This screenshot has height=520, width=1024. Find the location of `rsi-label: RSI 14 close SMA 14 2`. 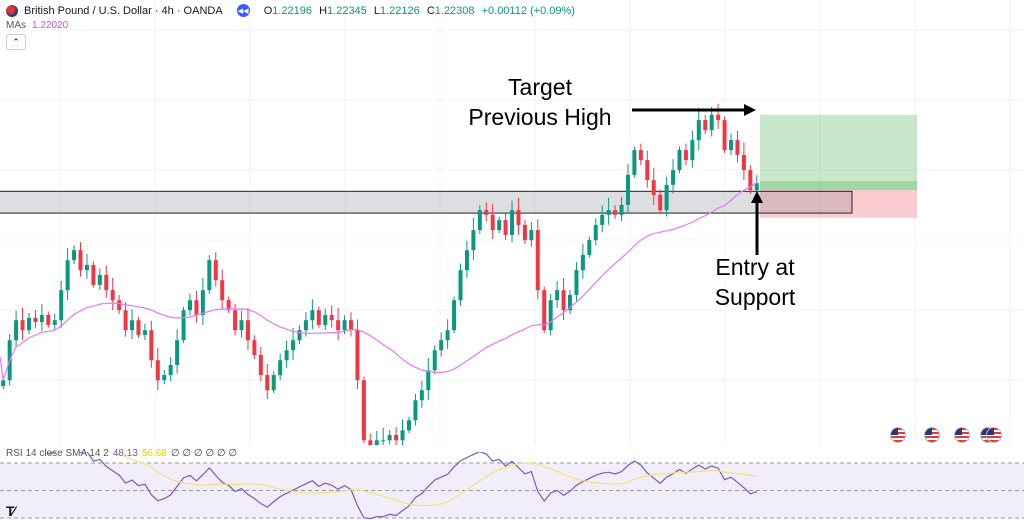

rsi-label: RSI 14 close SMA 14 2 is located at coordinates (57, 453).